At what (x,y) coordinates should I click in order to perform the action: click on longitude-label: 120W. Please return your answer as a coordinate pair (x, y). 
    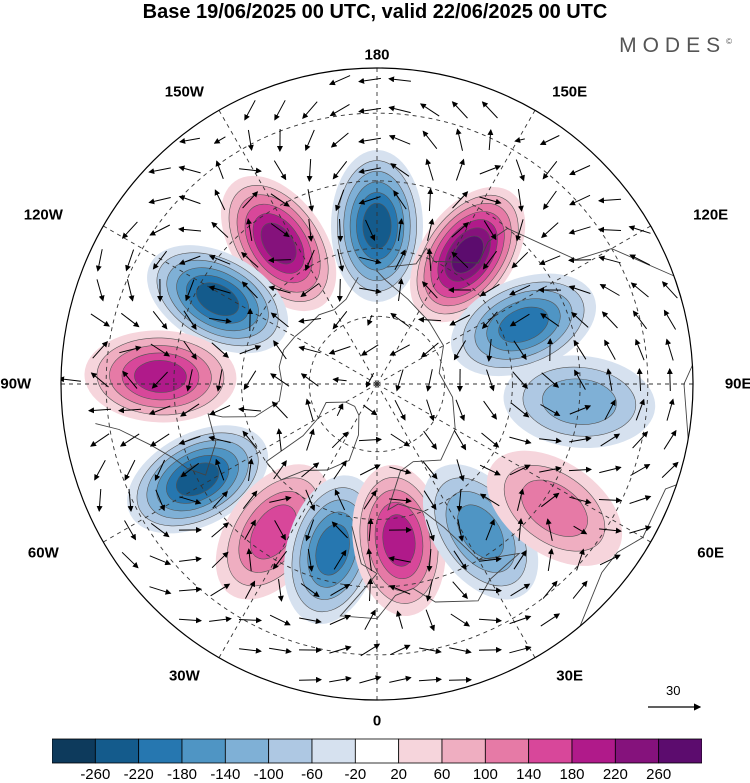
    Looking at the image, I should click on (43, 215).